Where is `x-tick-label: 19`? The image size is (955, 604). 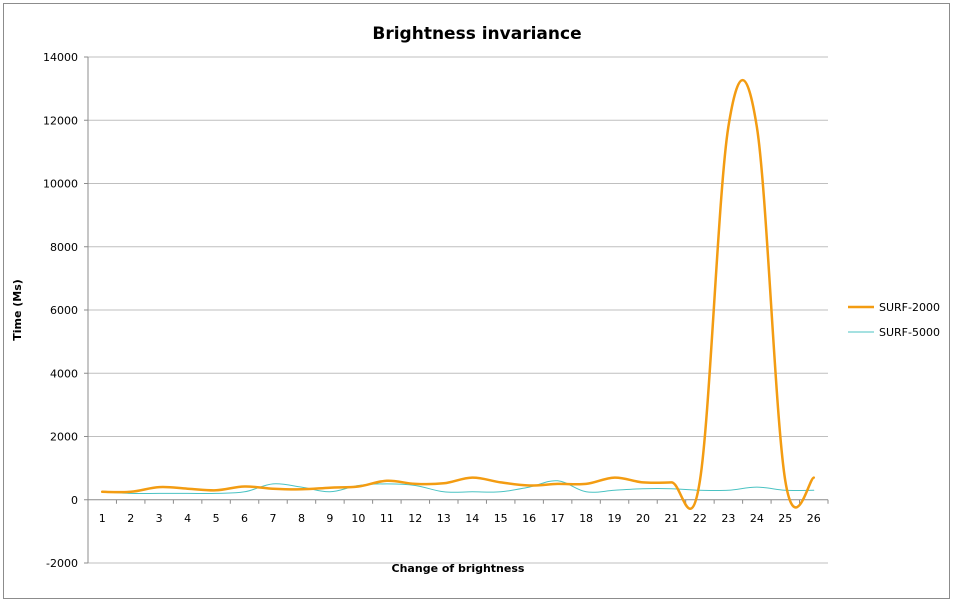 x-tick-label: 19 is located at coordinates (615, 518).